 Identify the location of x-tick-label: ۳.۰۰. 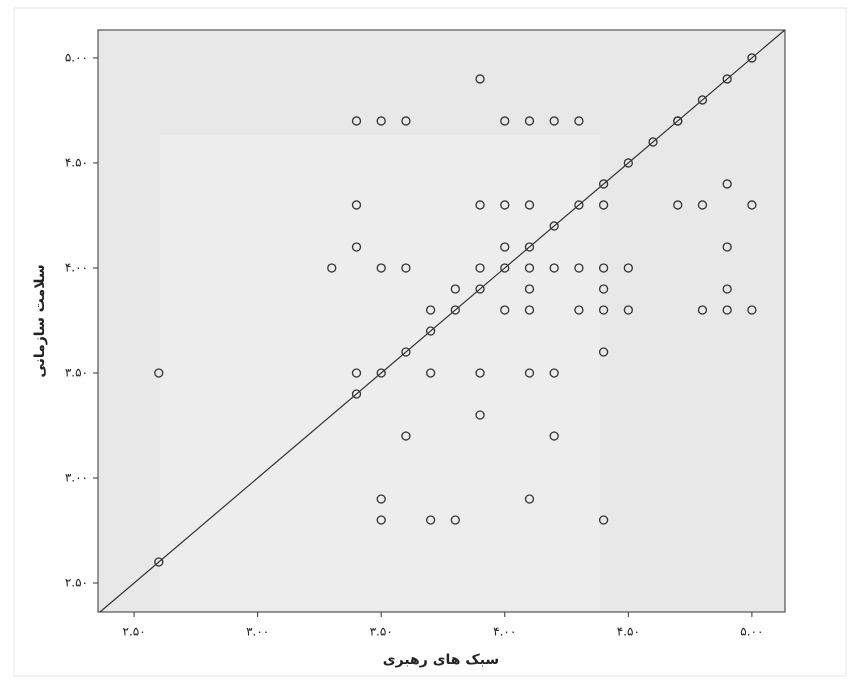
(257, 632).